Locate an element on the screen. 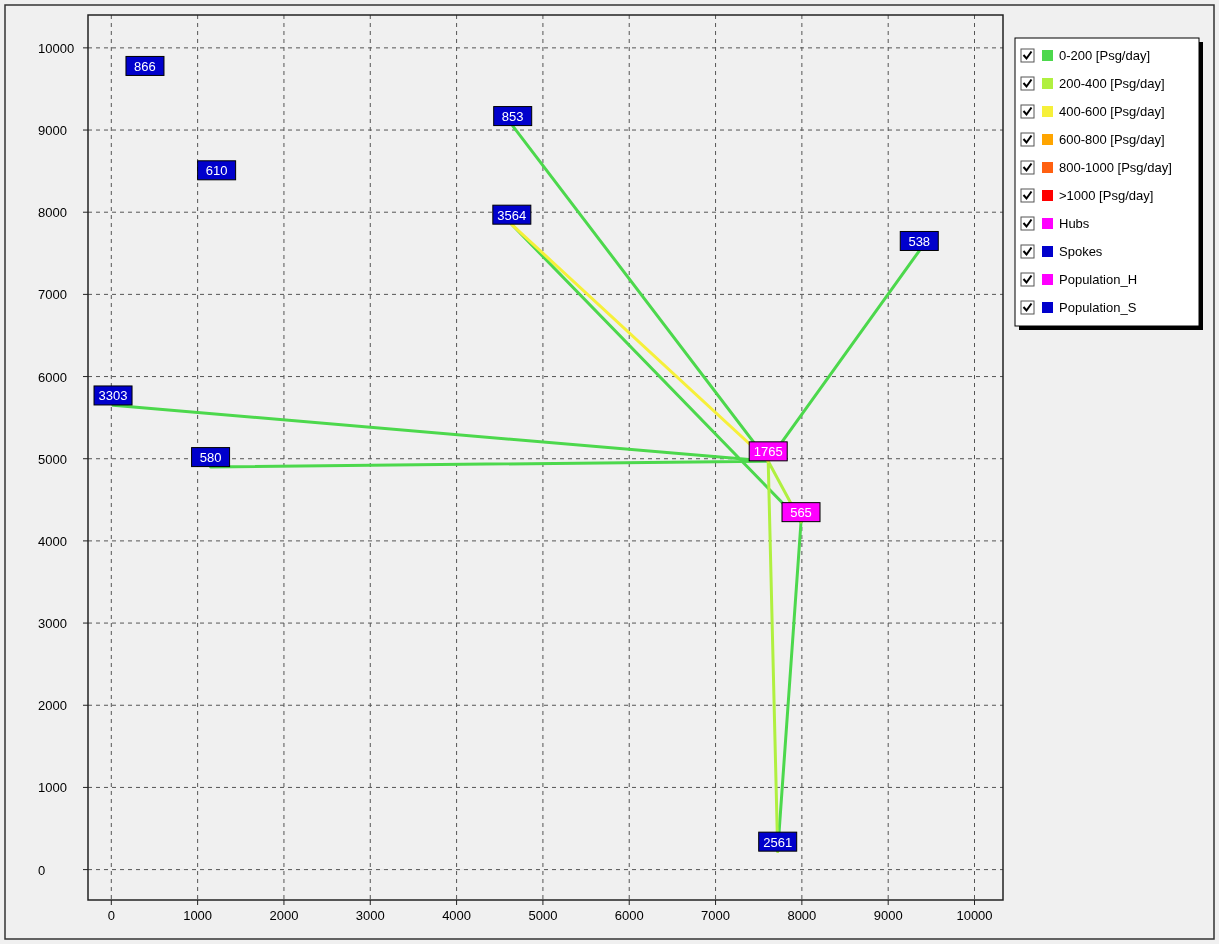 This screenshot has width=1219, height=944. x-tick-label: 8000 is located at coordinates (802, 915).